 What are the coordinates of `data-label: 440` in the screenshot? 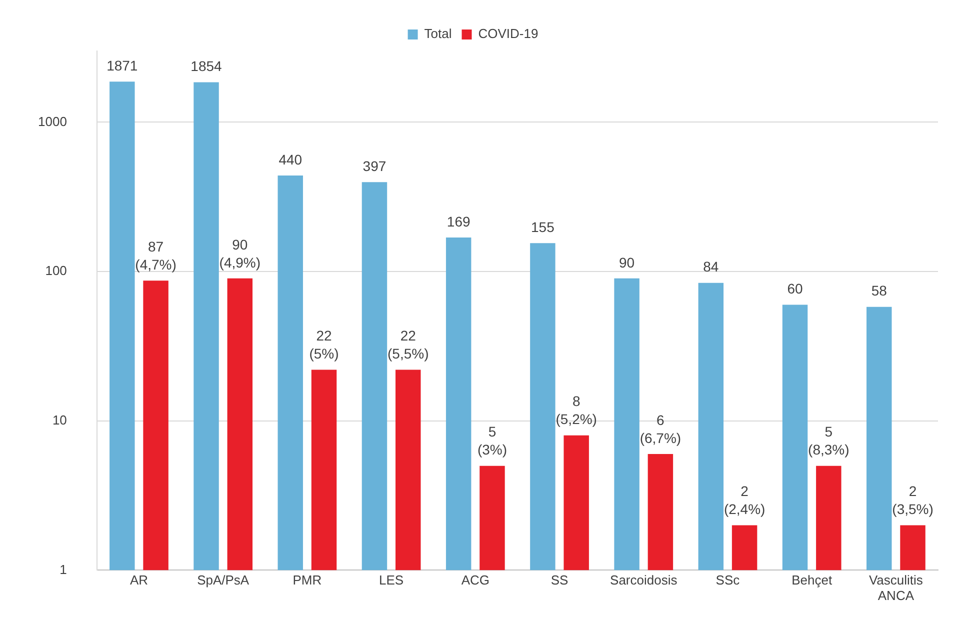 It's located at (290, 159).